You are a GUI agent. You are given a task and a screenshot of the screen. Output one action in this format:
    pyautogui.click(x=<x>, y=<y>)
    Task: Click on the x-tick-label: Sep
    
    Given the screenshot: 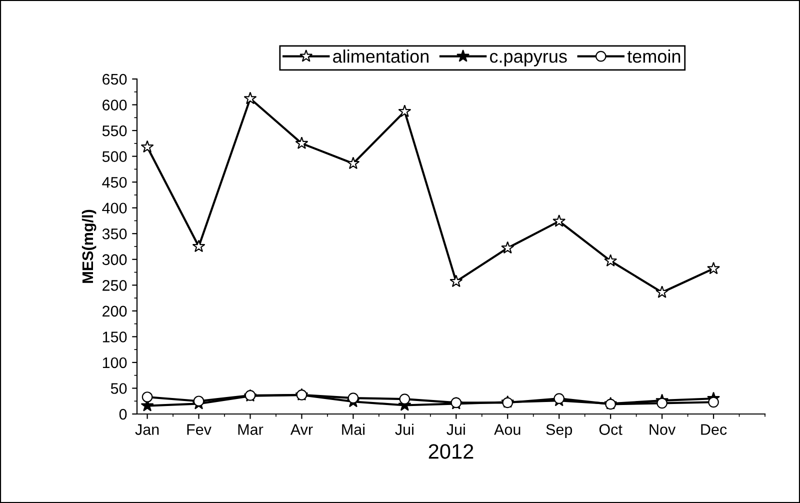 What is the action you would take?
    pyautogui.click(x=559, y=431)
    